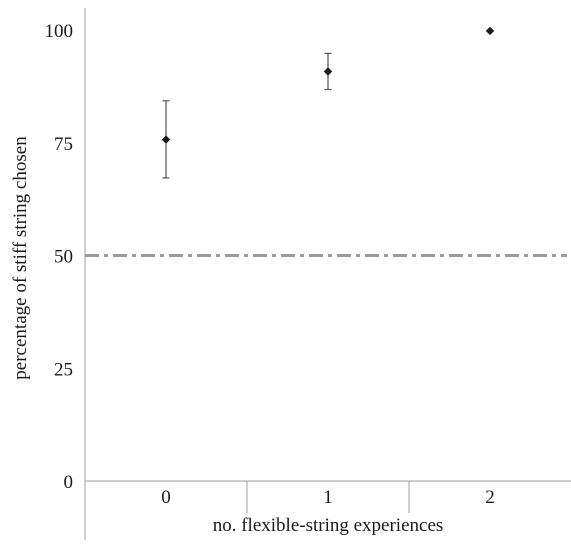  What do you see at coordinates (63, 144) in the screenshot?
I see `y-tick-label: 75` at bounding box center [63, 144].